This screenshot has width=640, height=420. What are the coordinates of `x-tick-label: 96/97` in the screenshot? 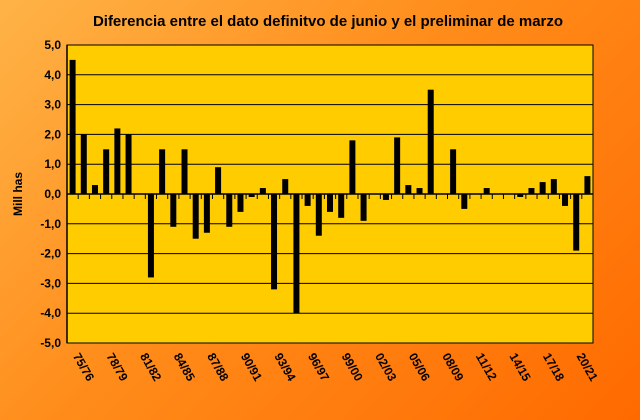 It's located at (318, 367).